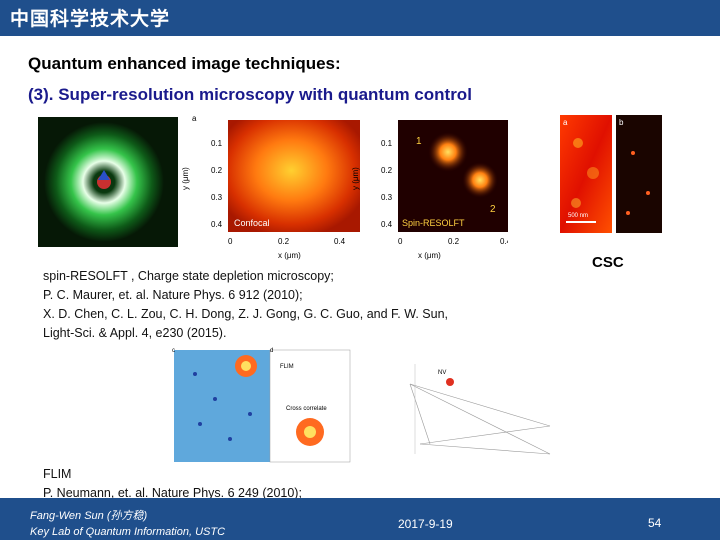 The height and width of the screenshot is (540, 720). Describe the element at coordinates (306, 409) in the screenshot. I see `cross-correlate-label: Cross correlate` at that location.